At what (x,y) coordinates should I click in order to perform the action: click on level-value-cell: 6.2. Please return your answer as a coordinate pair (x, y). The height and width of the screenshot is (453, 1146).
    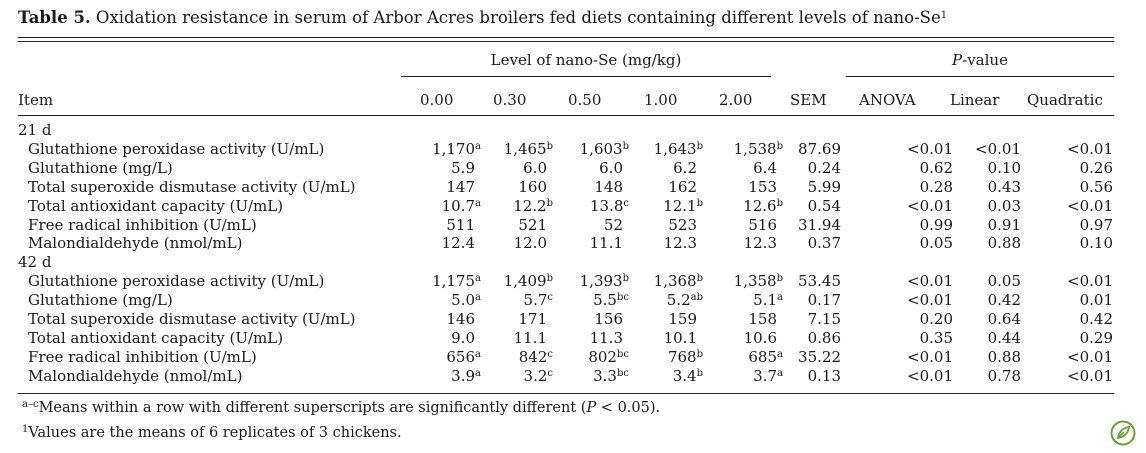
    Looking at the image, I should click on (666, 168).